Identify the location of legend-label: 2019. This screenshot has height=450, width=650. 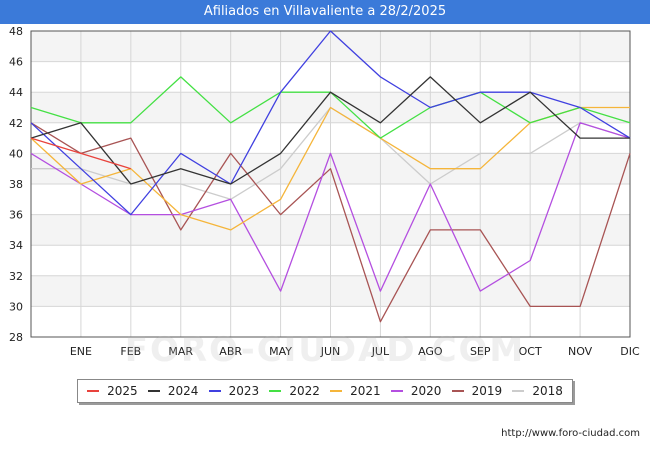
(487, 391).